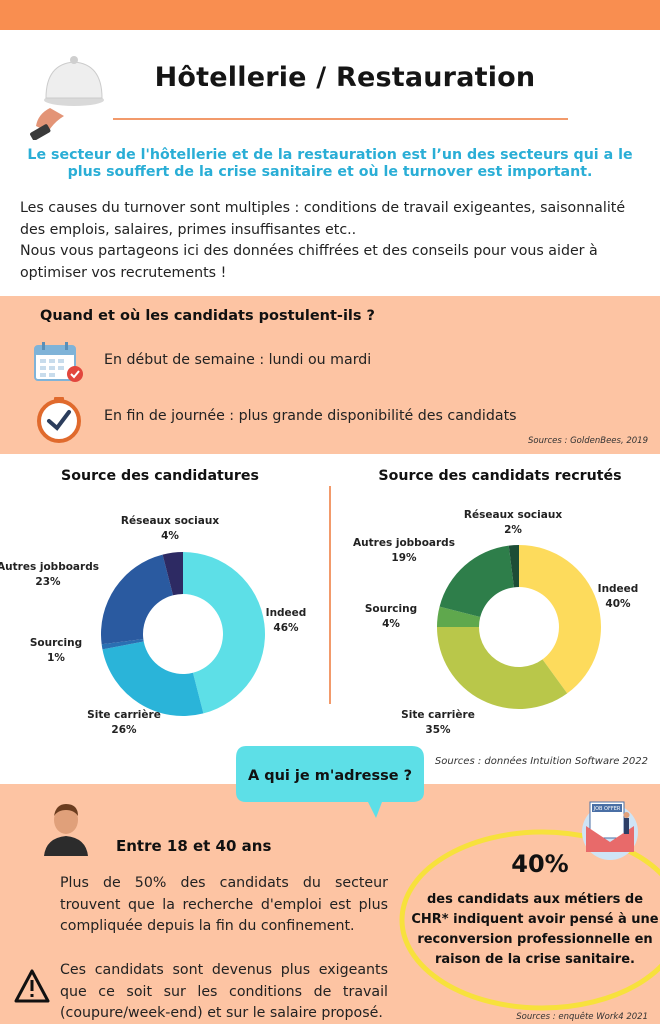  Describe the element at coordinates (59, 420) in the screenshot. I see `clock-check-icon` at that location.